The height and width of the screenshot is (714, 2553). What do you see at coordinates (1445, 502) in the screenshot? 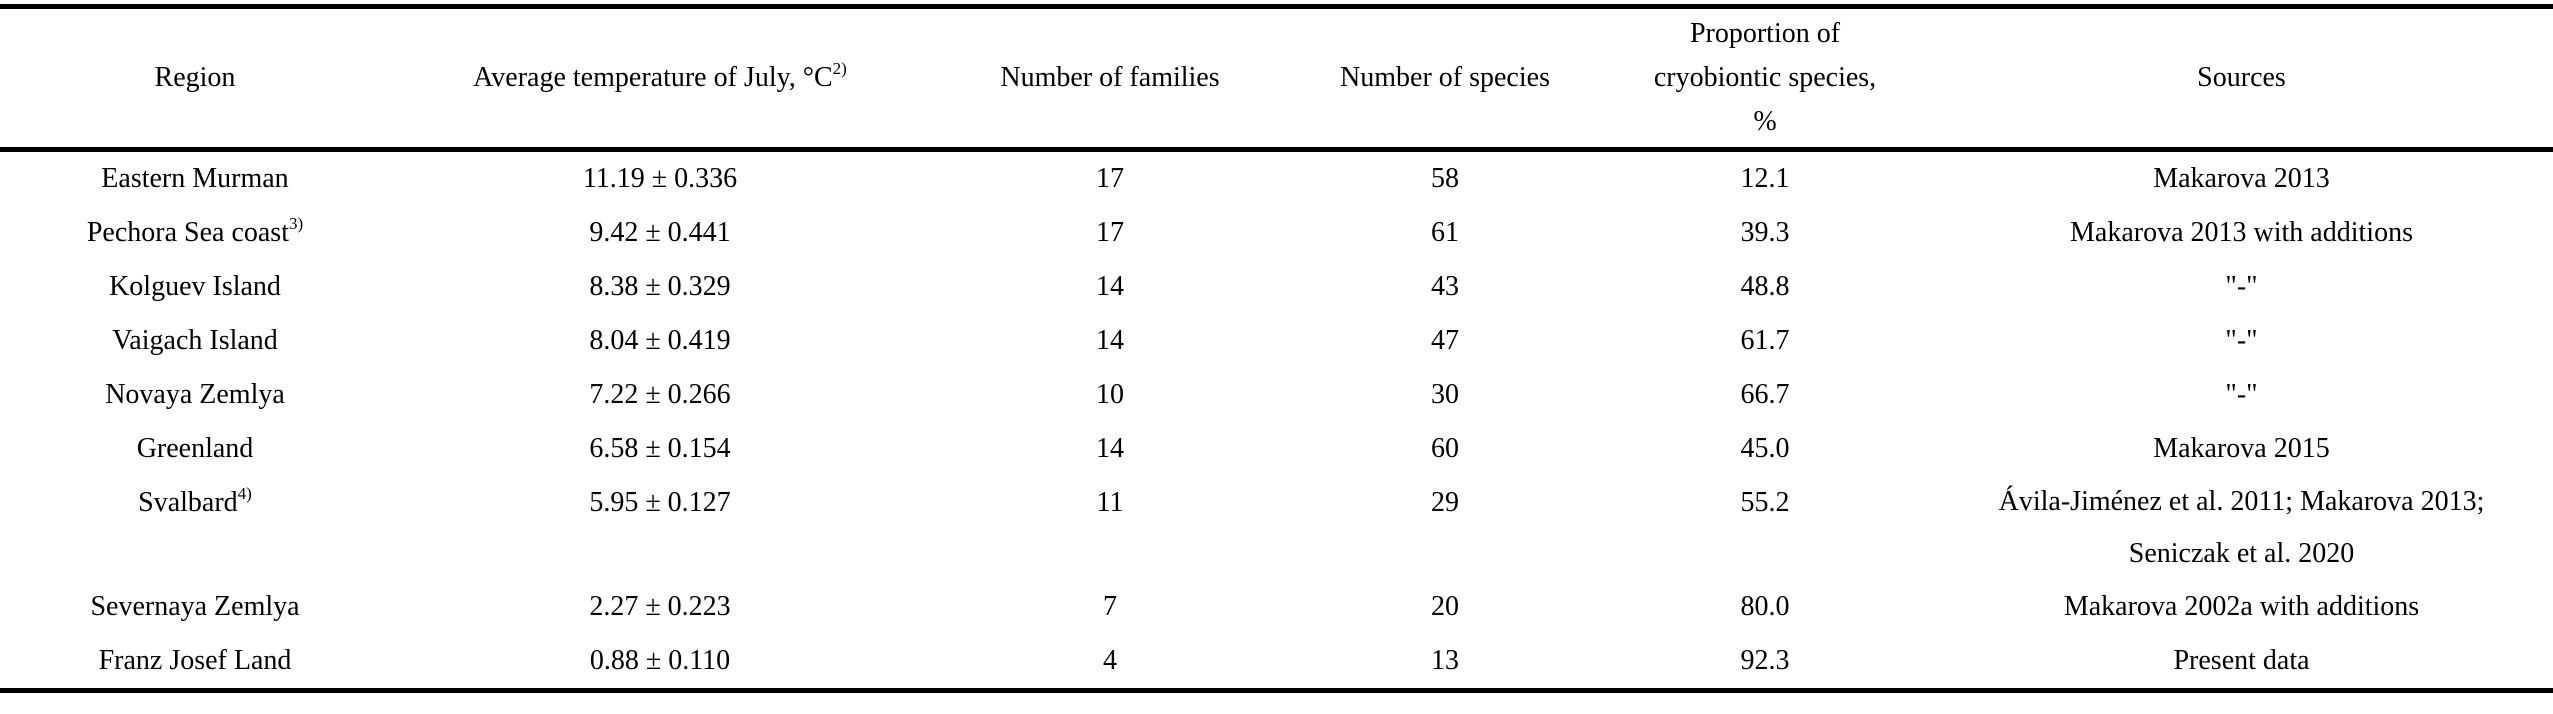
I see `species-cell: 29` at bounding box center [1445, 502].